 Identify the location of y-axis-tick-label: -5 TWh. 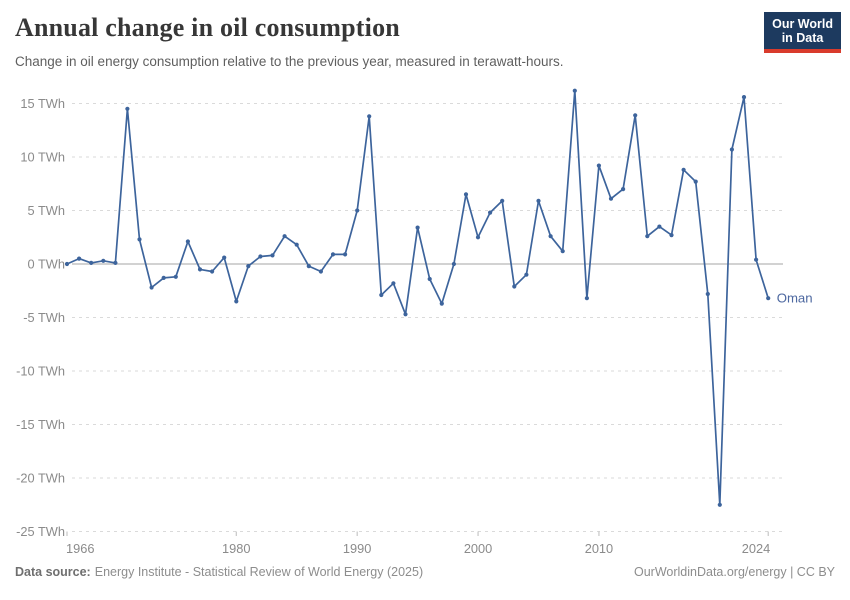
(44, 317).